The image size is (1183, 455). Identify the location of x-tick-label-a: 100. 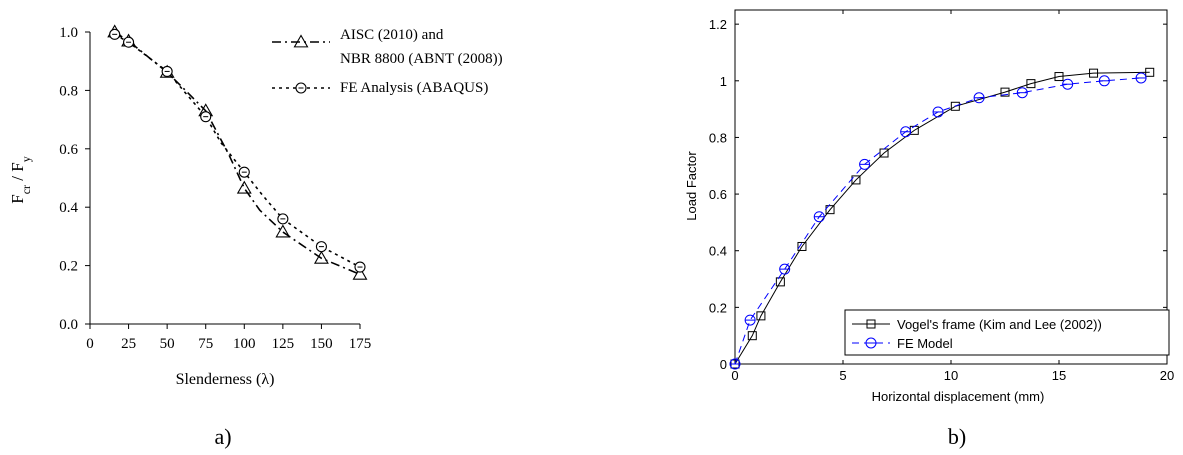
(244, 344).